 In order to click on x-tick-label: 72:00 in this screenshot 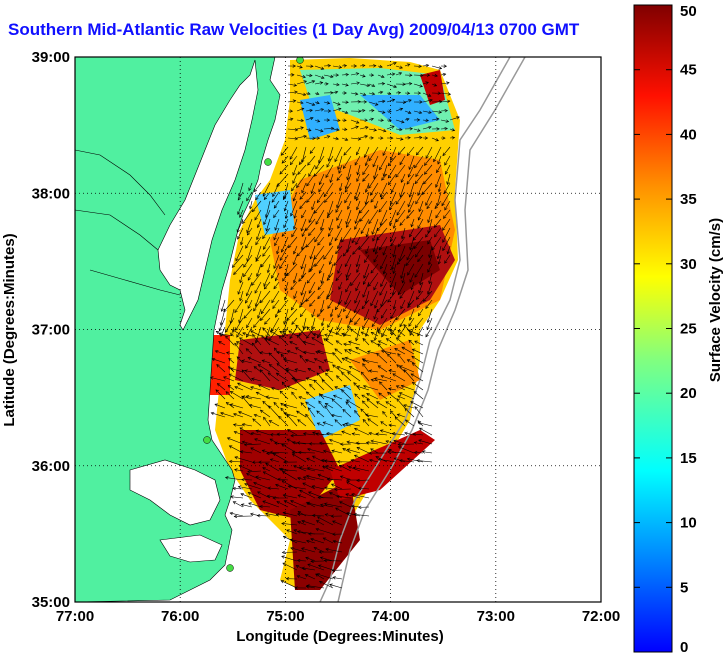, I will do `click(601, 616)`.